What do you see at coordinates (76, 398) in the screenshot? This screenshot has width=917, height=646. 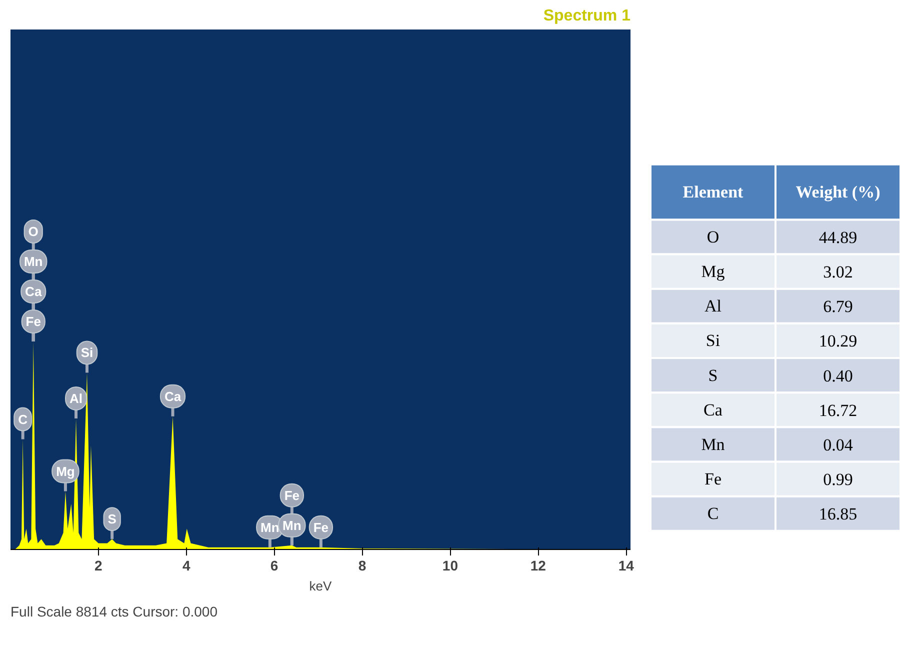 I see `annotation: Al` at bounding box center [76, 398].